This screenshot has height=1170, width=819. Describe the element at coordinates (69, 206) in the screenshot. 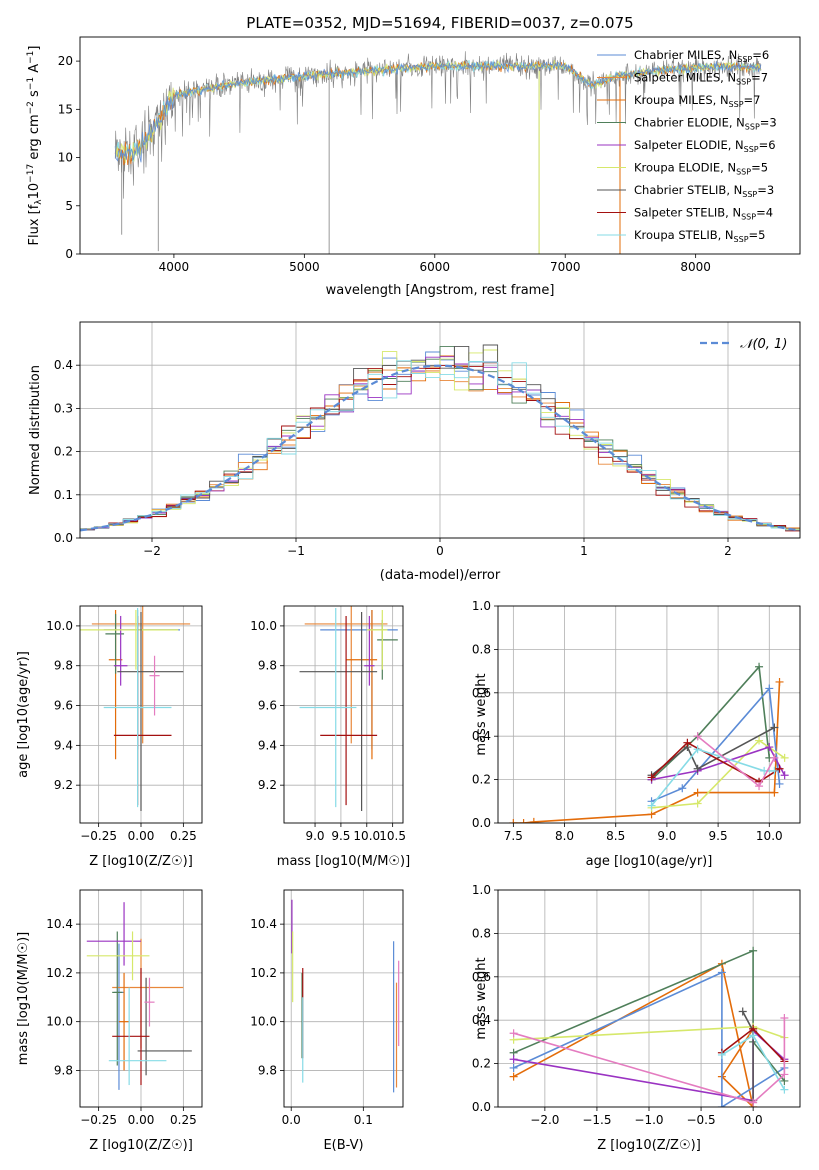

I see `y-tick-label: 5` at that location.